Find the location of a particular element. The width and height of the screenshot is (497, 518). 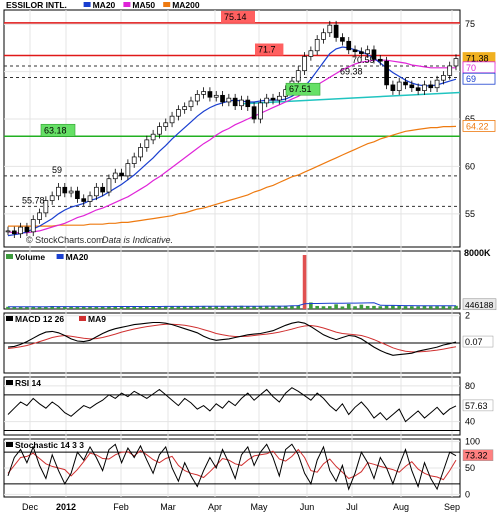

y-tick-label: 55 is located at coordinates (470, 214).